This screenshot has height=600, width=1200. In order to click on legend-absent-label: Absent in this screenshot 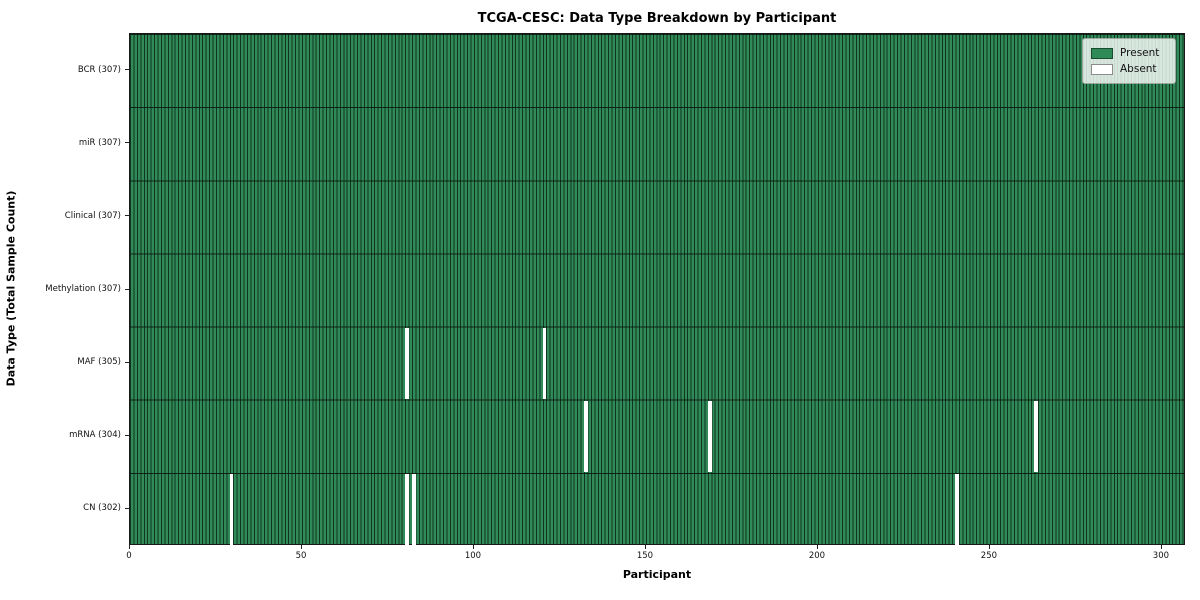, I will do `click(1138, 69)`.